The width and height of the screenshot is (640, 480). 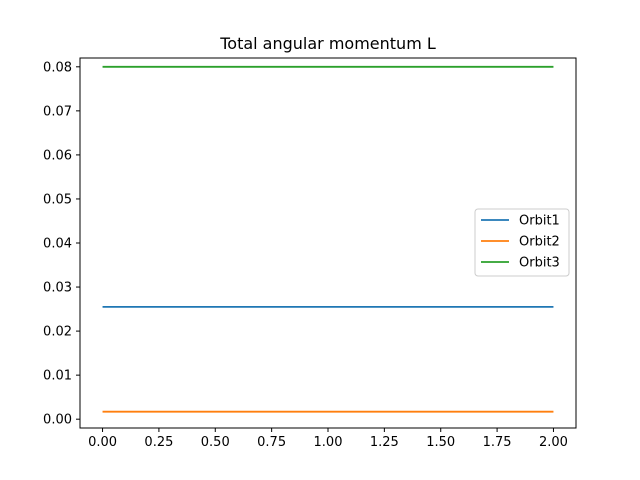 I want to click on legend-box, so click(x=522, y=242).